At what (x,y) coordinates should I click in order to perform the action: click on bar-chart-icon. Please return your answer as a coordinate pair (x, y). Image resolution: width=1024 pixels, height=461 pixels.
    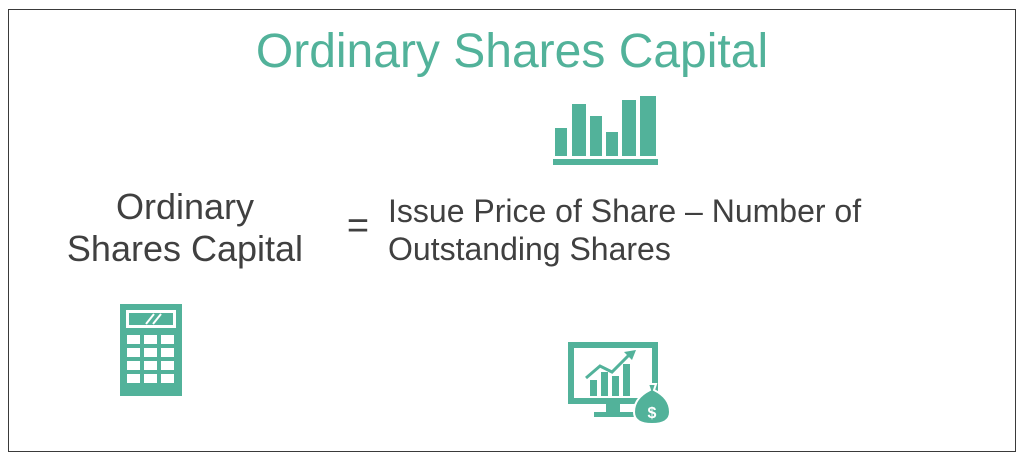
    Looking at the image, I should click on (605, 130).